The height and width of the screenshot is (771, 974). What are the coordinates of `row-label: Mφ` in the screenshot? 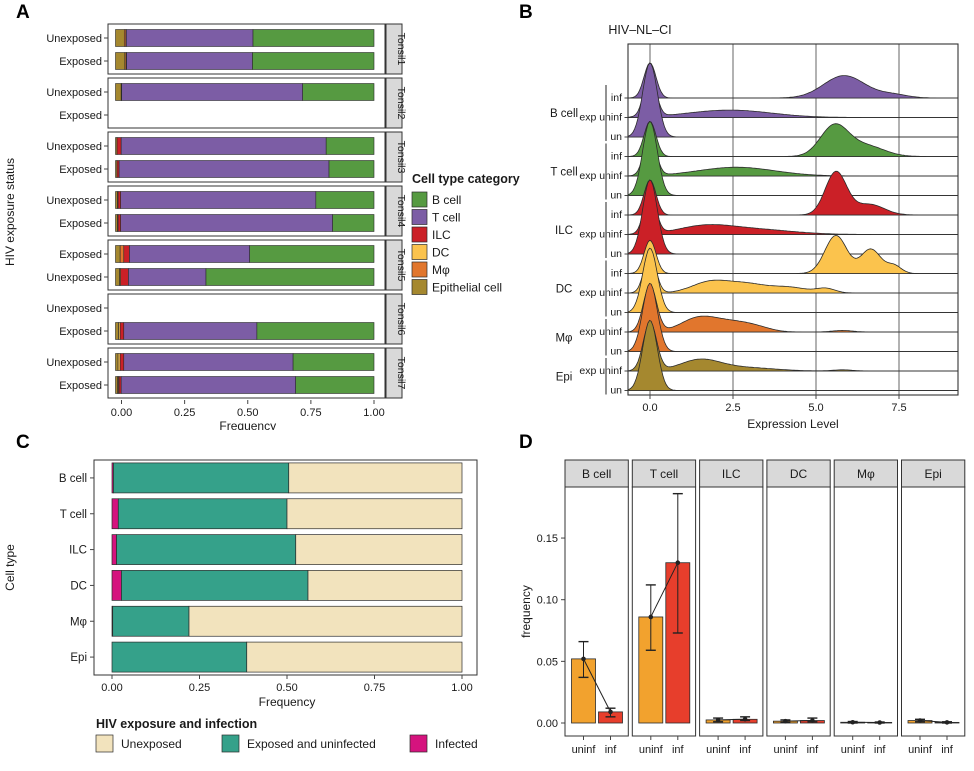 It's located at (78, 622).